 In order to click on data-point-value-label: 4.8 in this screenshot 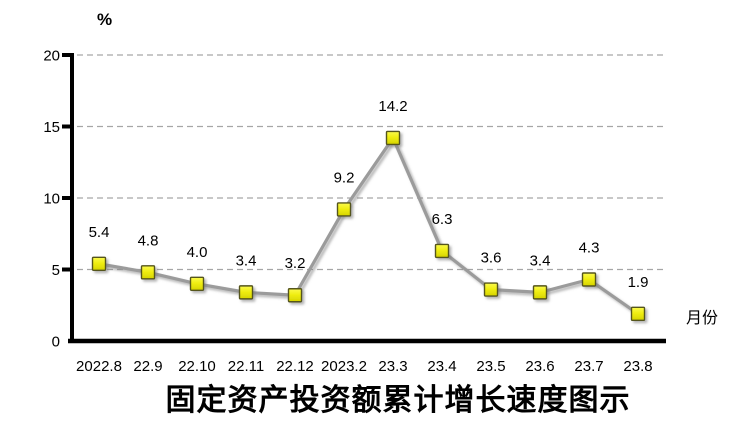, I will do `click(148, 240)`.